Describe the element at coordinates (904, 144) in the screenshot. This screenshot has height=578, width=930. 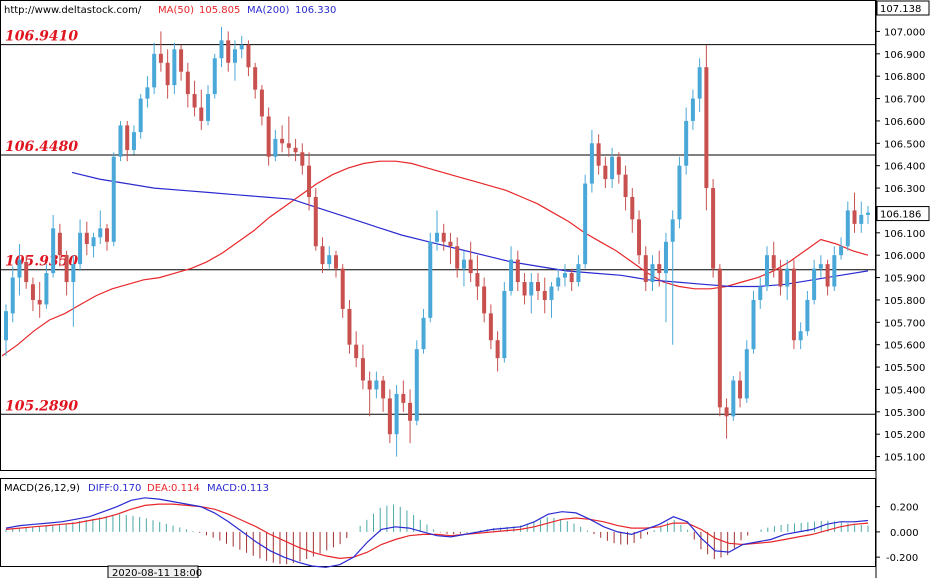
I see `price-tick-label: 106.500` at that location.